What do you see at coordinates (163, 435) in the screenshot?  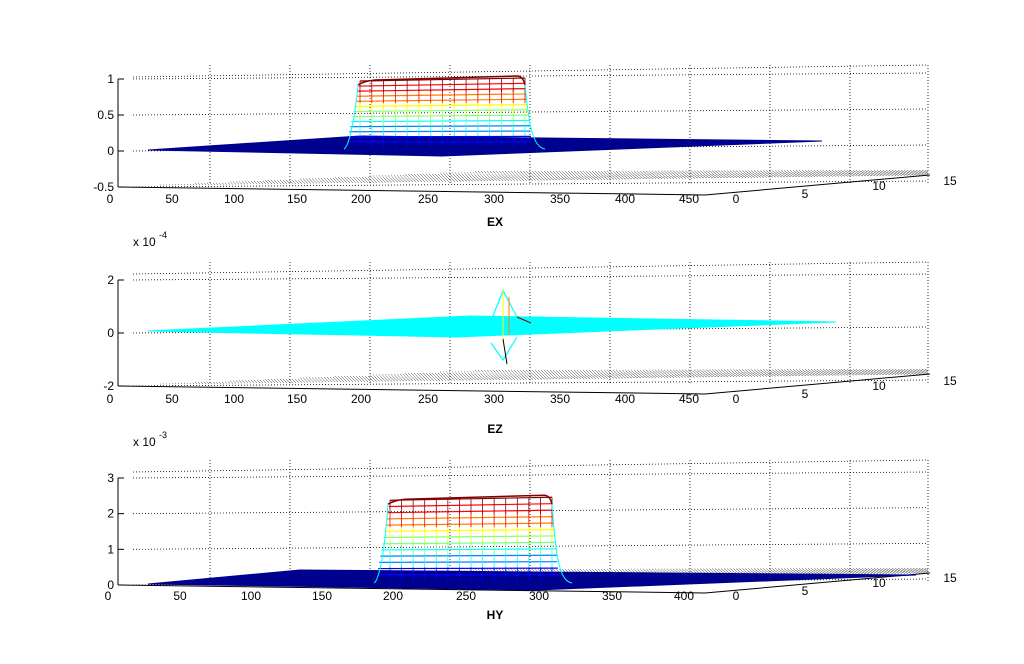 I see `exponent-power: -3` at bounding box center [163, 435].